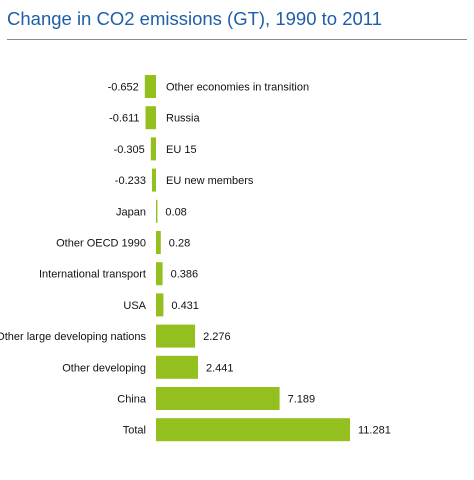 Image resolution: width=474 pixels, height=480 pixels. Describe the element at coordinates (129, 150) in the screenshot. I see `value-label: -0.305` at that location.